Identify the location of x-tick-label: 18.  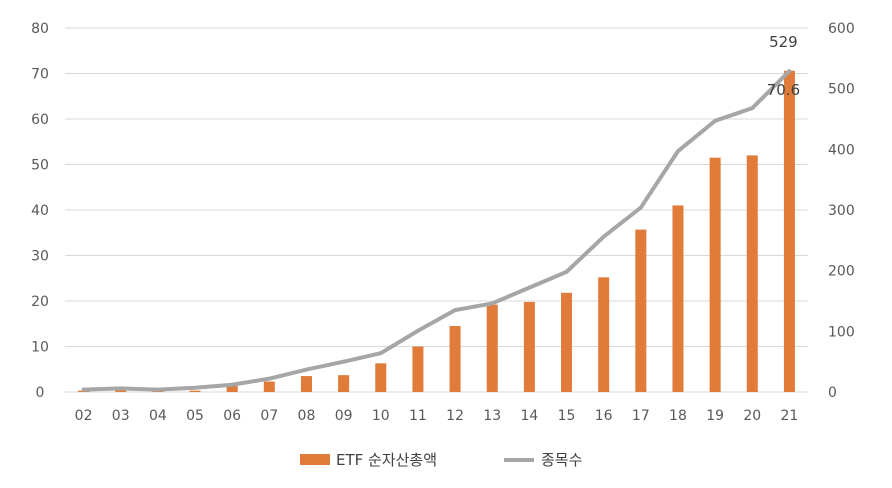
(678, 416).